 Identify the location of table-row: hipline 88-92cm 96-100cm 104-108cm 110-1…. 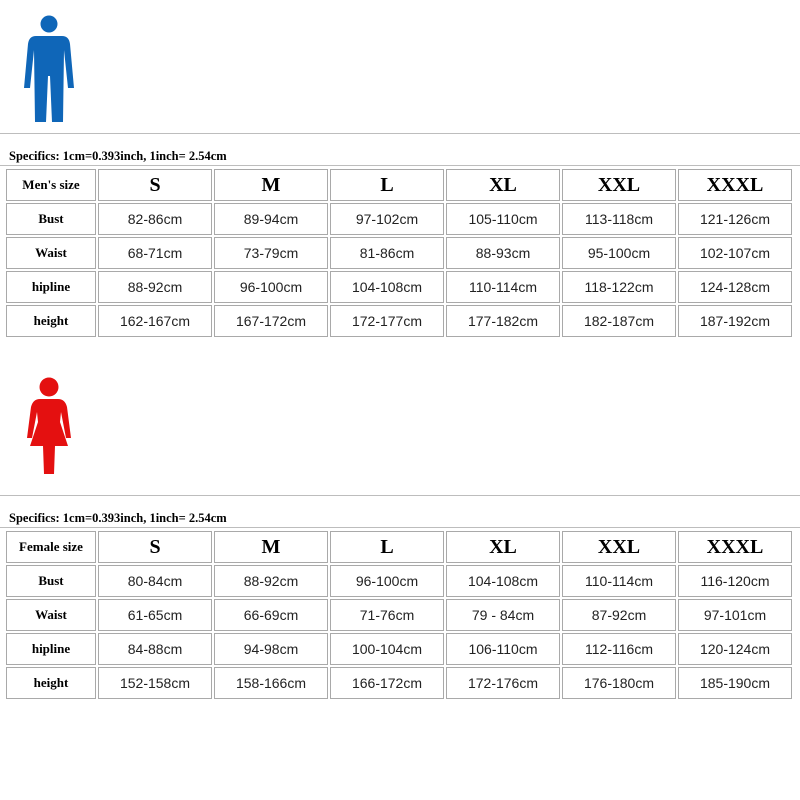
(399, 287).